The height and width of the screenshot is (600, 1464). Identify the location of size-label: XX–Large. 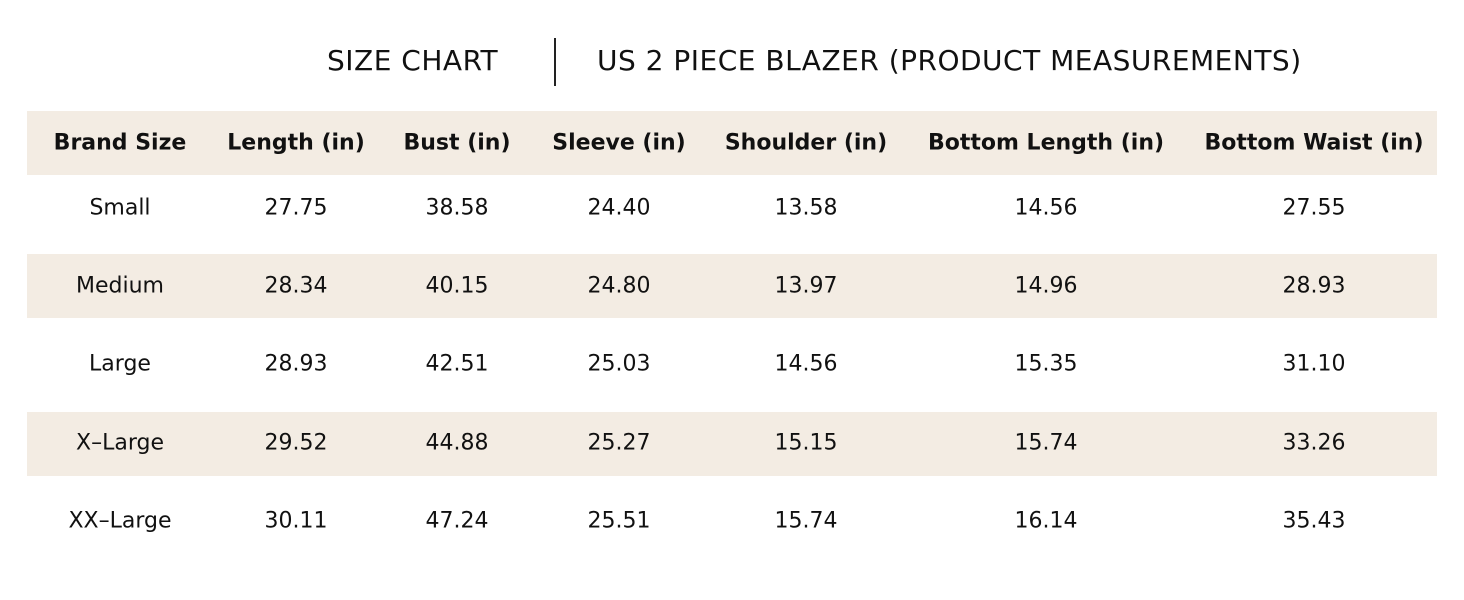
(120, 521).